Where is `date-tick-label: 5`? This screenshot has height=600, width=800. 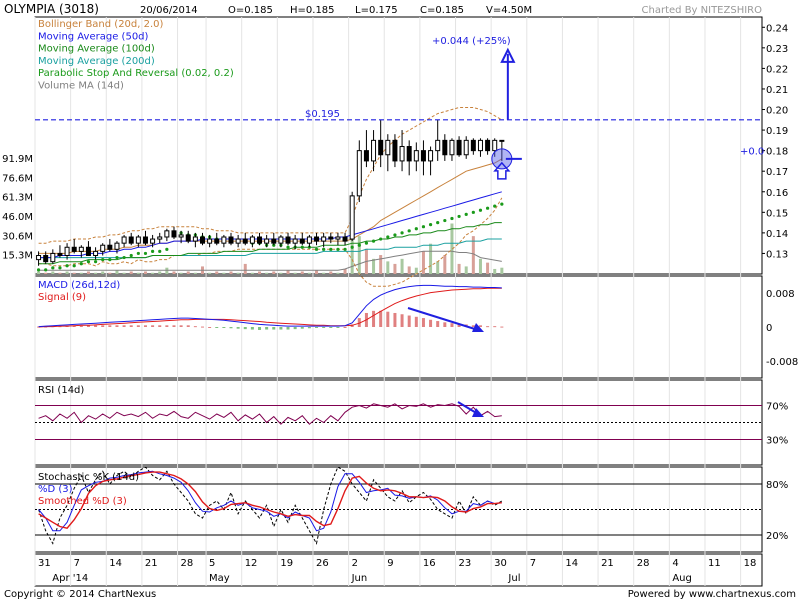
date-tick-label: 5 is located at coordinates (212, 563).